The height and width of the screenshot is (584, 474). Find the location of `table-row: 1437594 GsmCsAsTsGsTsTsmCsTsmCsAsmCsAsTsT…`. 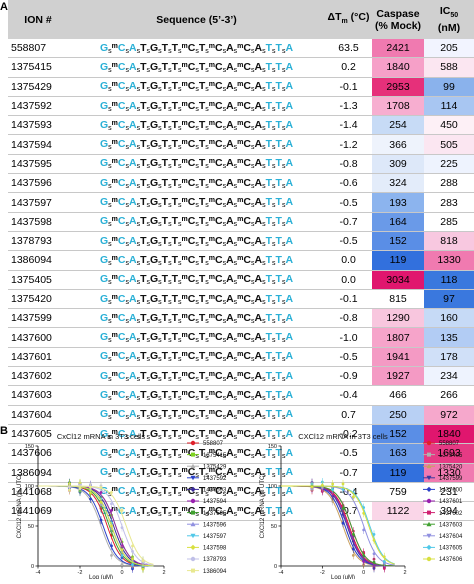

table-row: 1437594 GsmCsAsTsGsTsTsmCsTsmCsAsmCsAsTsT… is located at coordinates (241, 144).